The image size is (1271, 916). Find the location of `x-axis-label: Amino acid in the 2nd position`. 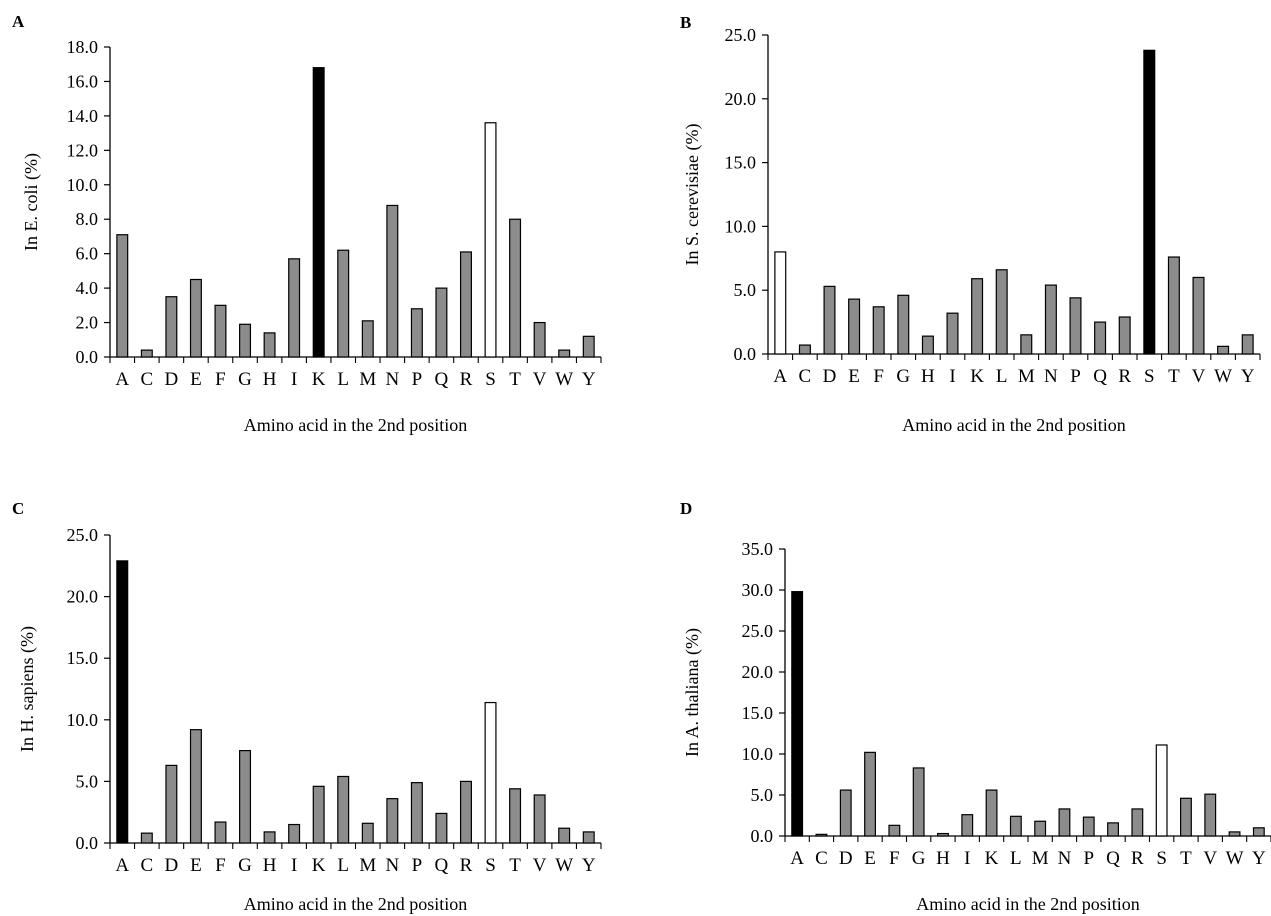

x-axis-label: Amino acid in the 2nd position is located at coordinates (1013, 425).